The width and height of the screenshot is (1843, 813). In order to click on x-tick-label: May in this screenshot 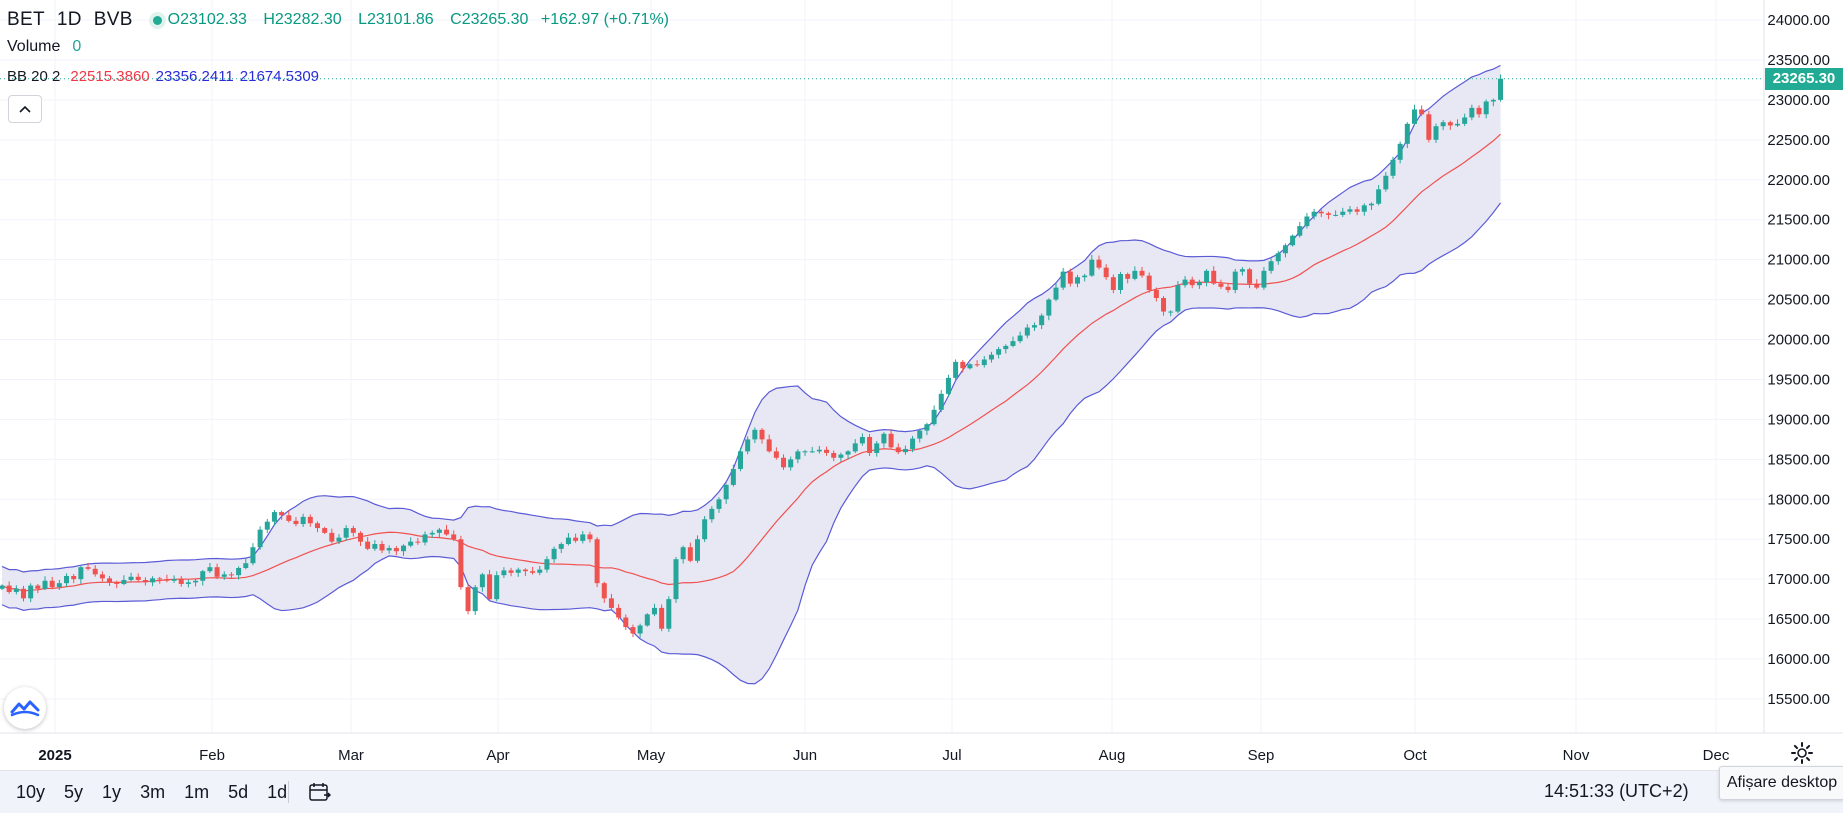, I will do `click(651, 755)`.